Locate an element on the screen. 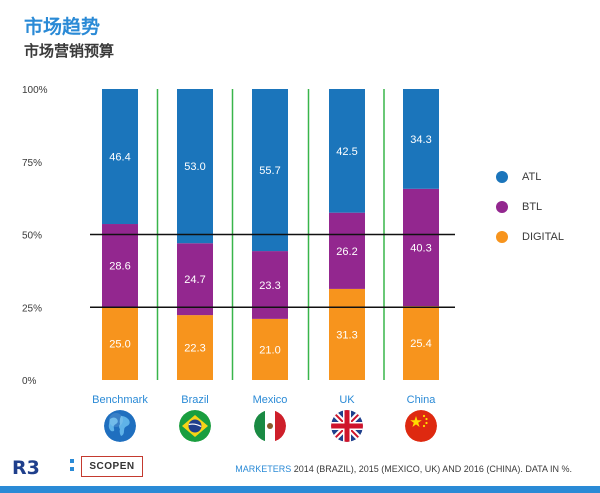 This screenshot has width=600, height=493. data-label: 53.0 is located at coordinates (194, 167).